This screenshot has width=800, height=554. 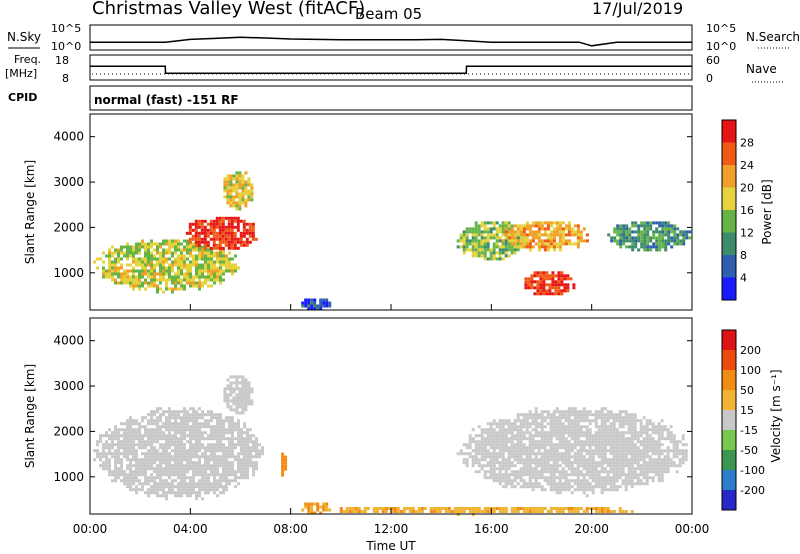 I want to click on noise-right-tick-top: 10^5, so click(x=721, y=28).